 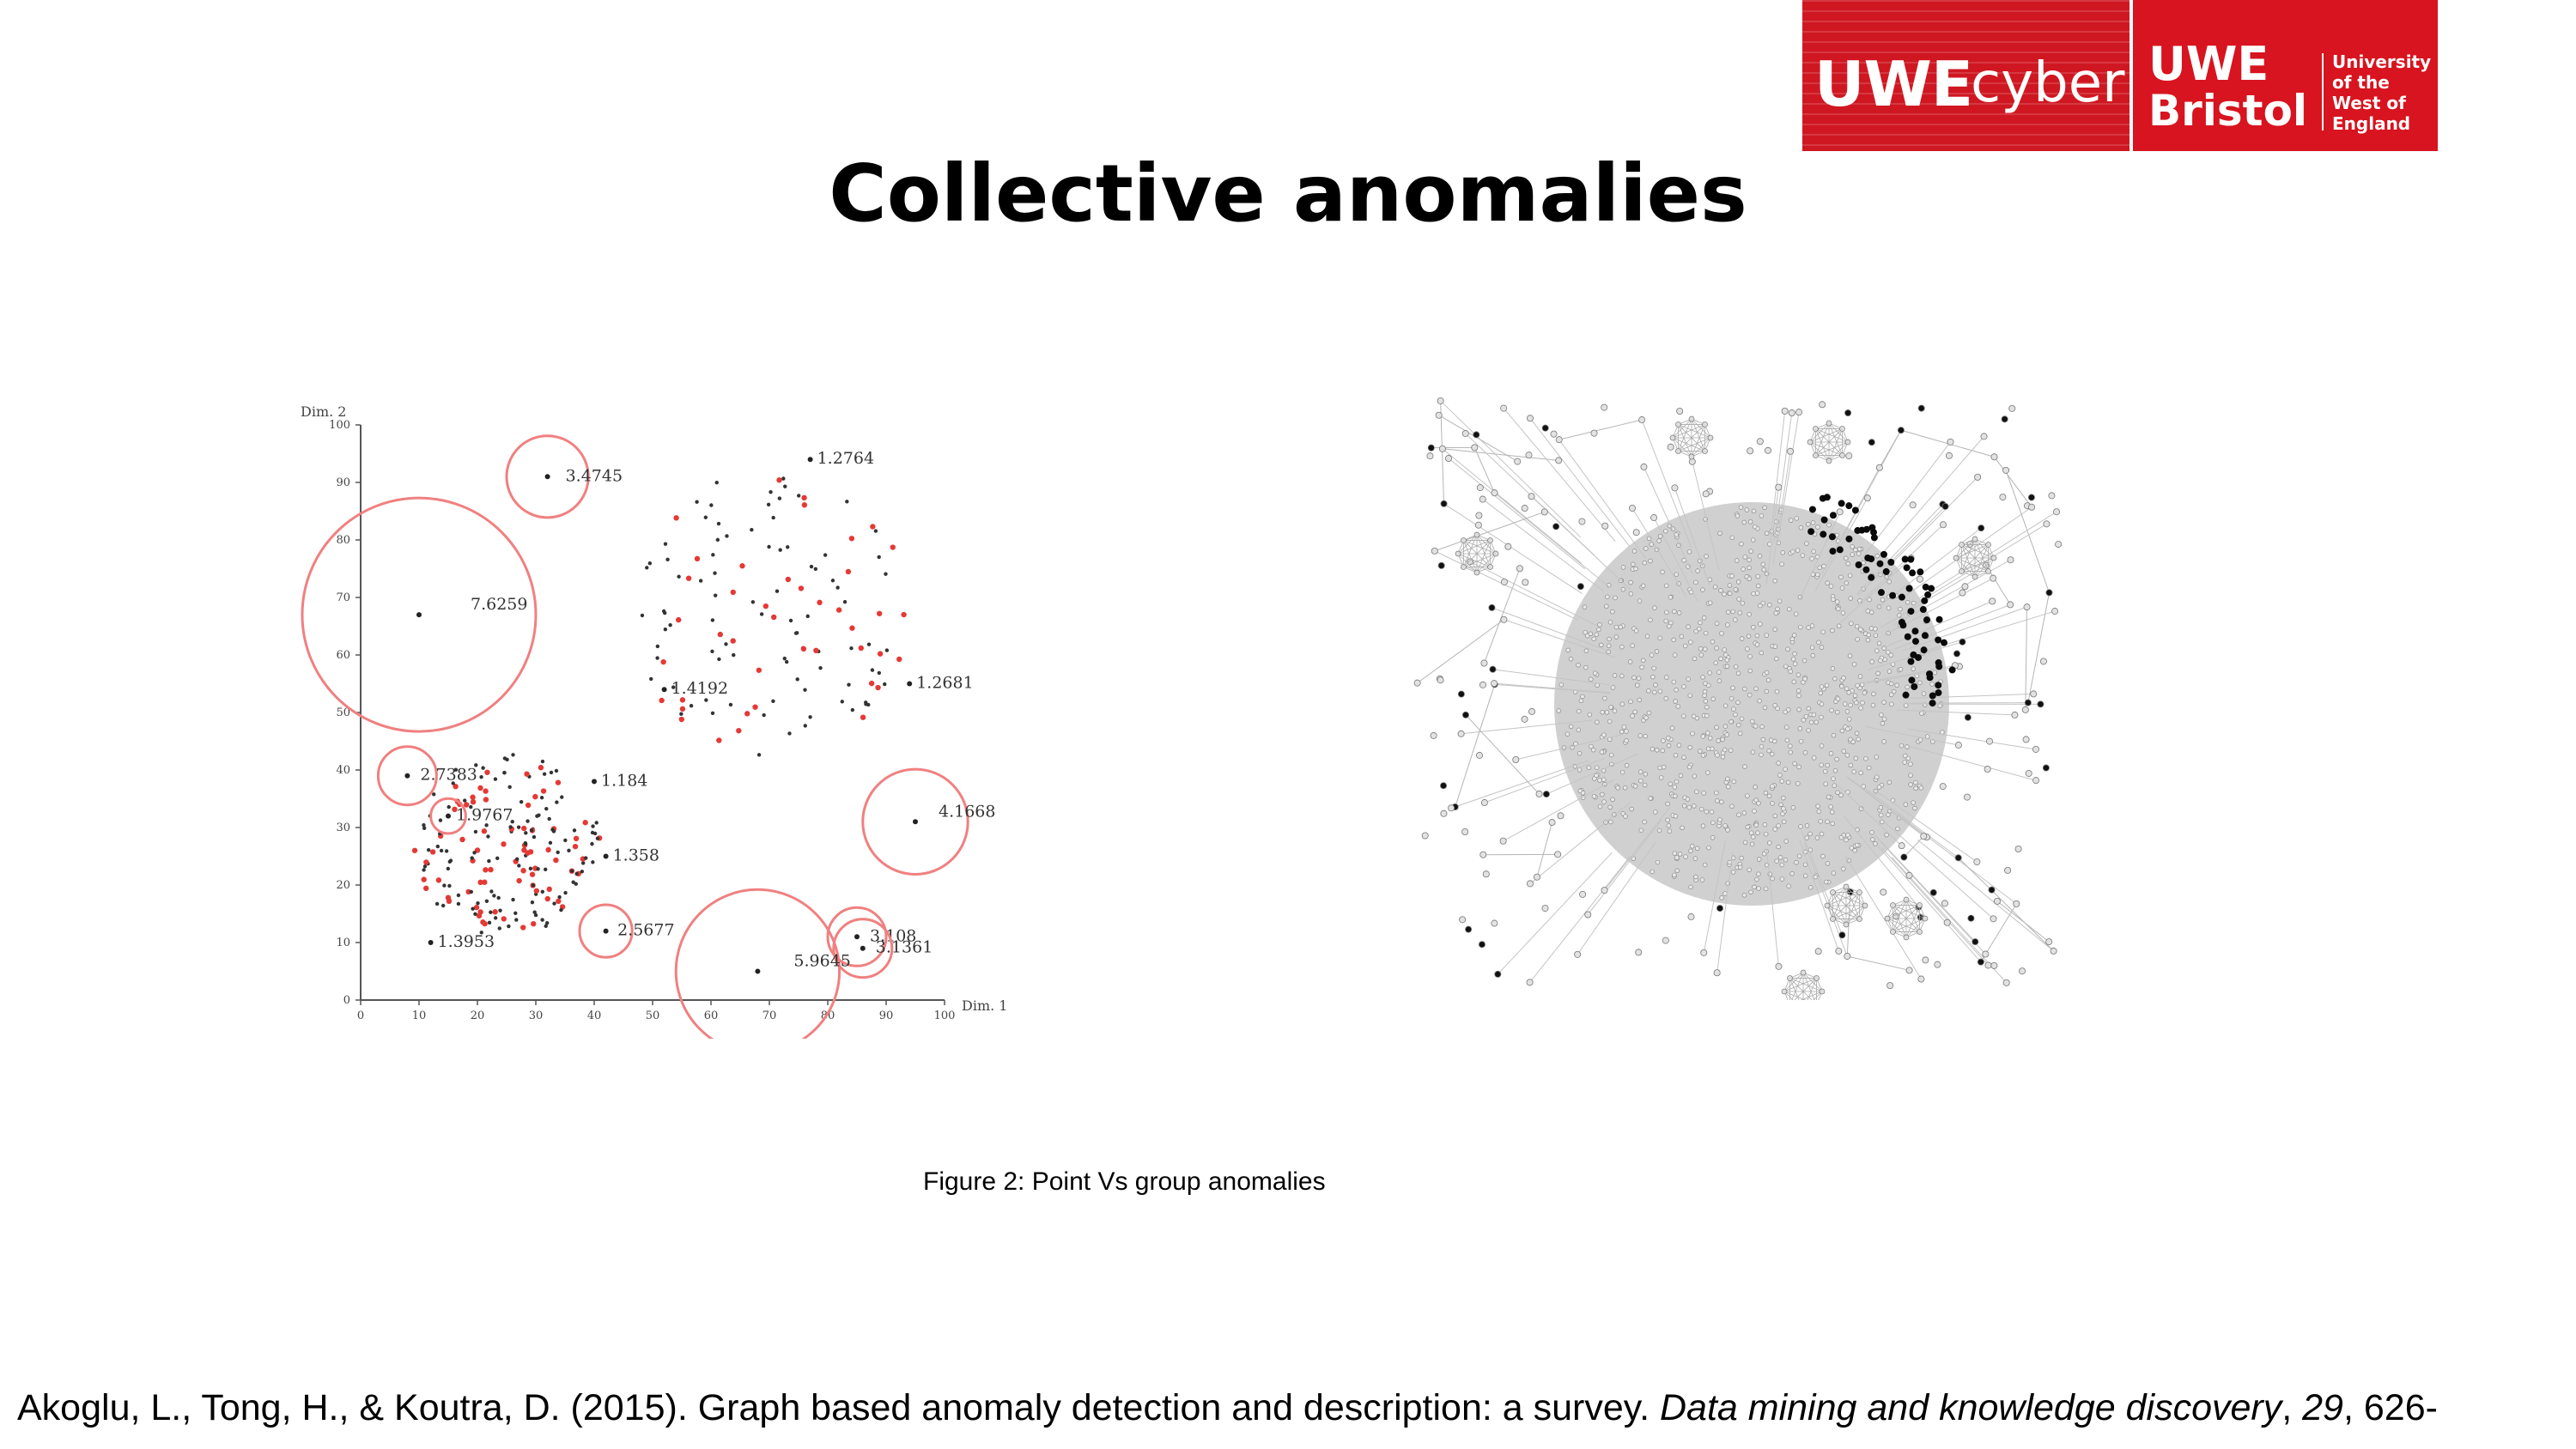 What do you see at coordinates (845, 458) in the screenshot?
I see `anomaly-label: 1.2764` at bounding box center [845, 458].